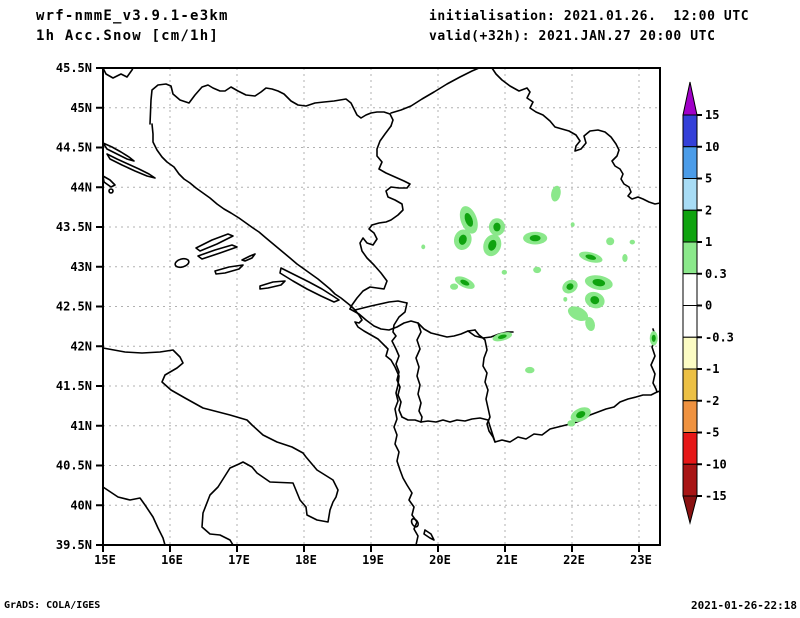 The height and width of the screenshot is (618, 800). Describe the element at coordinates (716, 464) in the screenshot. I see `colorbar-tick-label: -10` at that location.